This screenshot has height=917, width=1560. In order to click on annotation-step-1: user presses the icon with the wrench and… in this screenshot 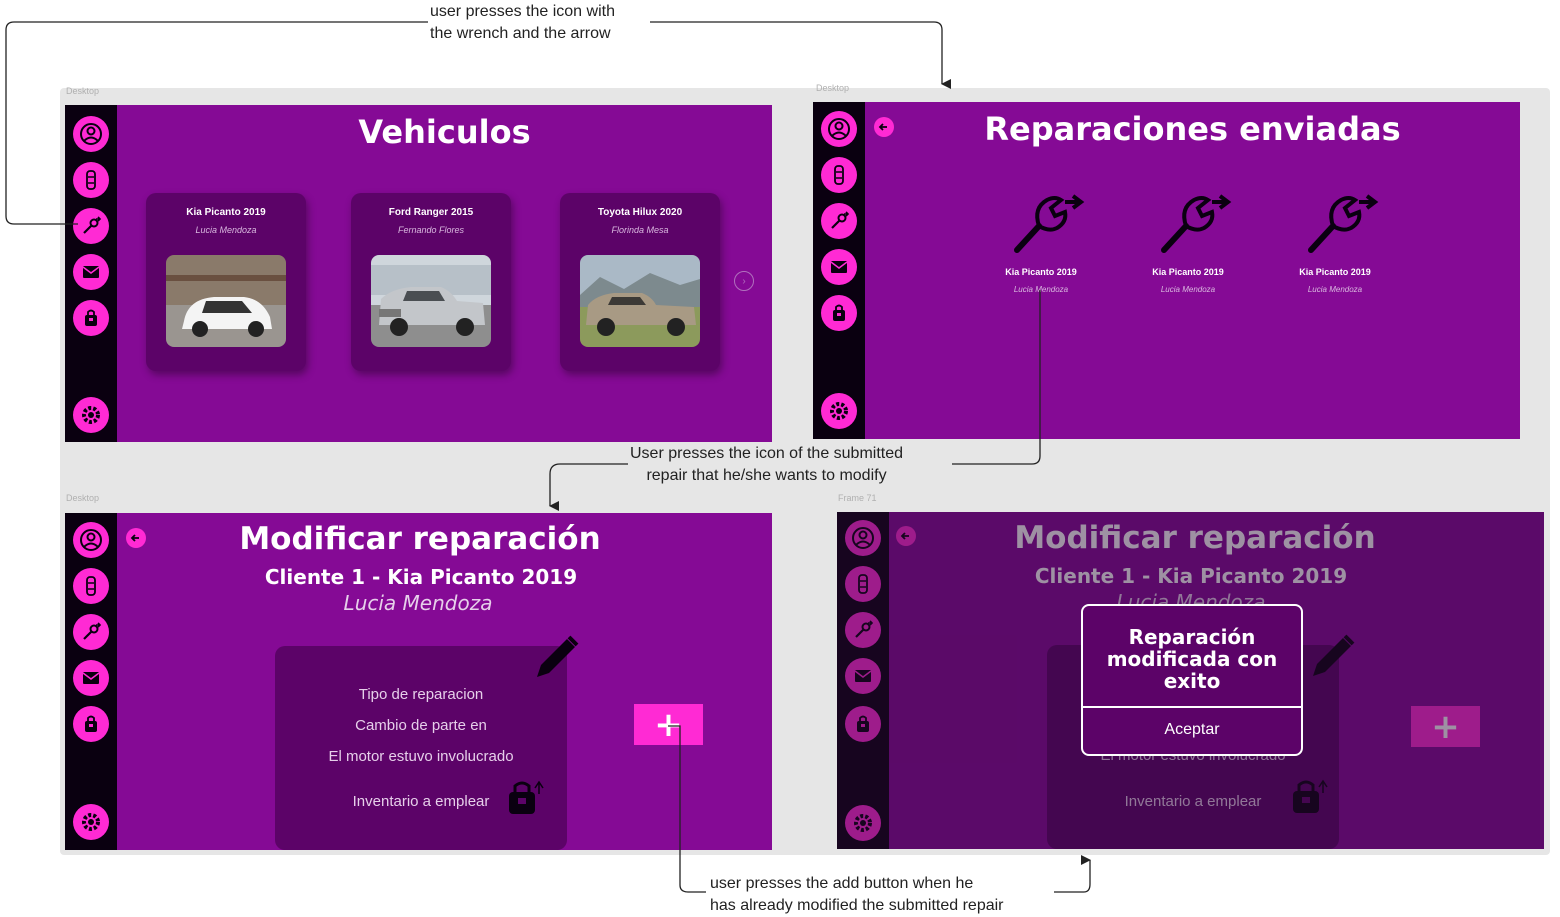, I will do `click(522, 22)`.